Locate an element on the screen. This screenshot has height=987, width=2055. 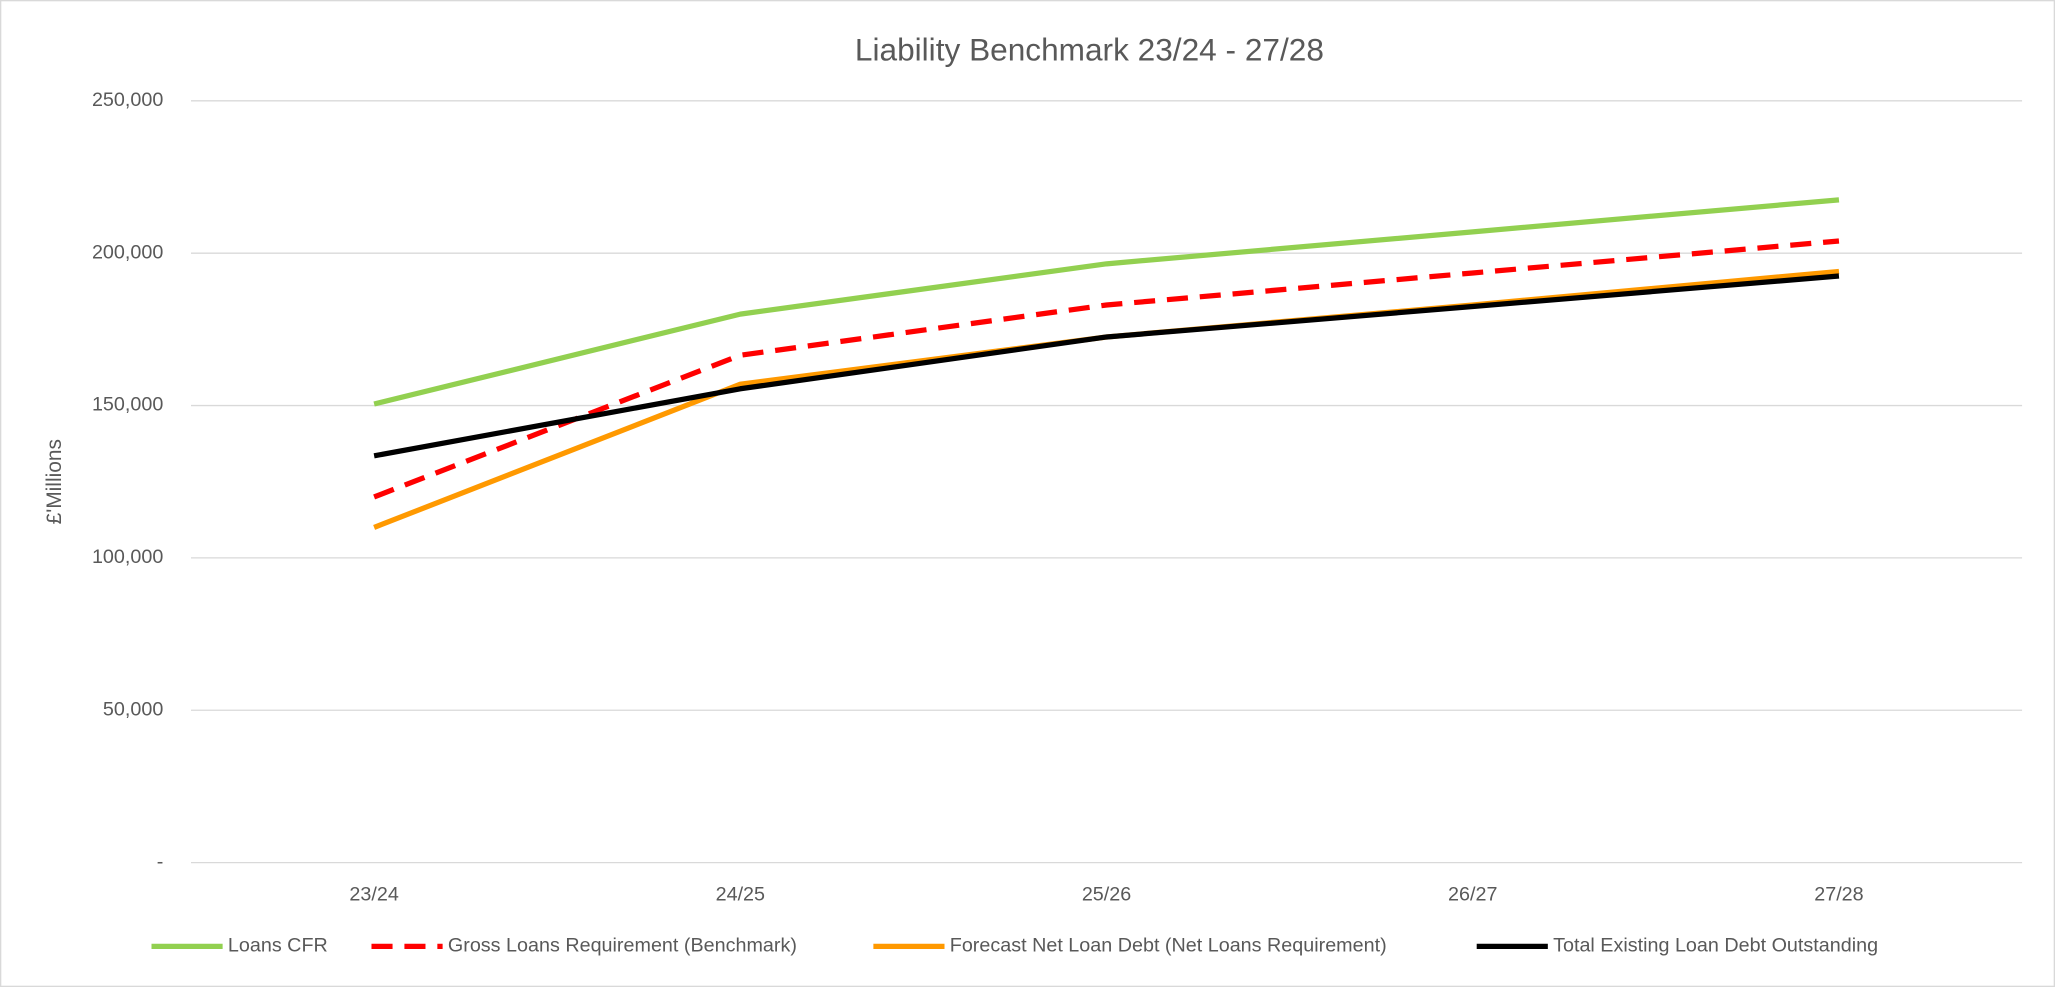
y-tick-label: 250,000 is located at coordinates (127, 100).